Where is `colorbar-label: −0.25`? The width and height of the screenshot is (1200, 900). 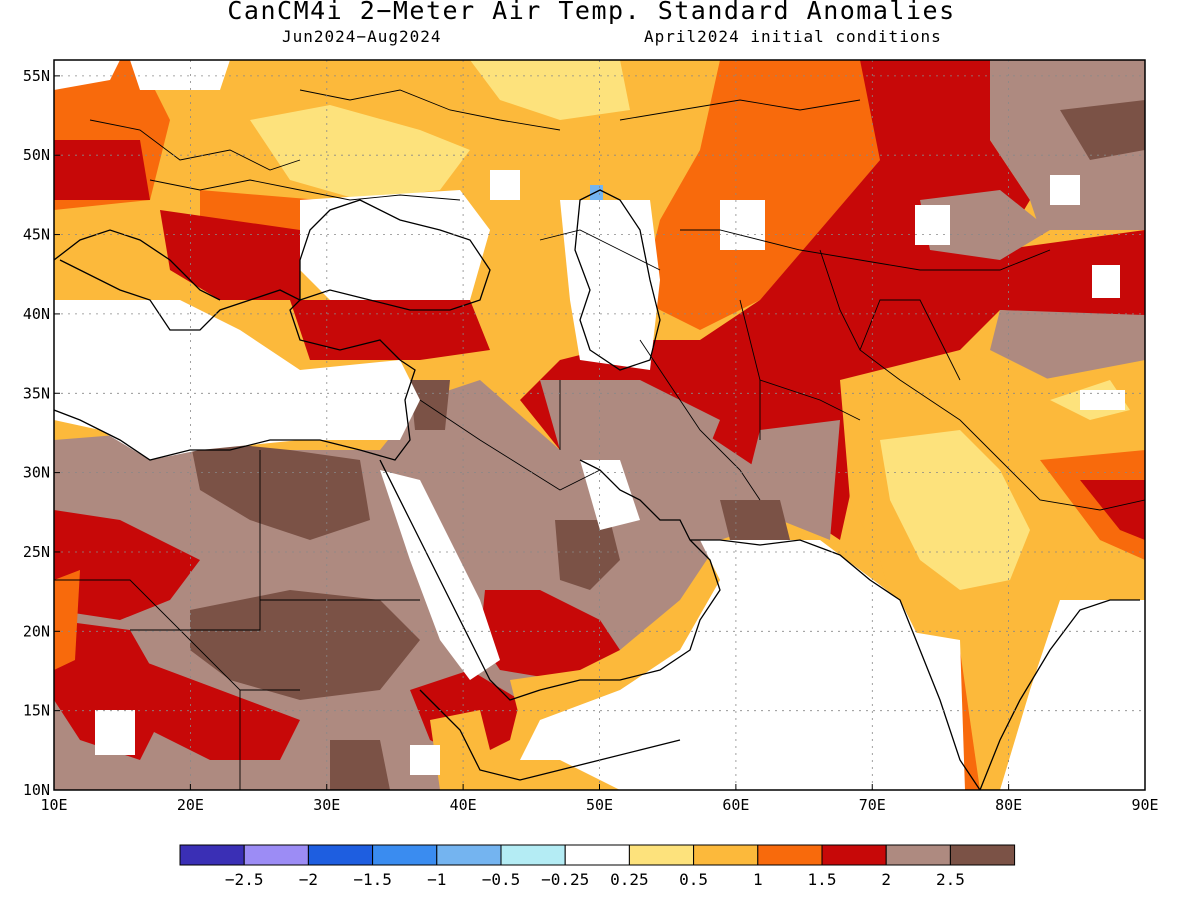 colorbar-label: −0.25 is located at coordinates (565, 879).